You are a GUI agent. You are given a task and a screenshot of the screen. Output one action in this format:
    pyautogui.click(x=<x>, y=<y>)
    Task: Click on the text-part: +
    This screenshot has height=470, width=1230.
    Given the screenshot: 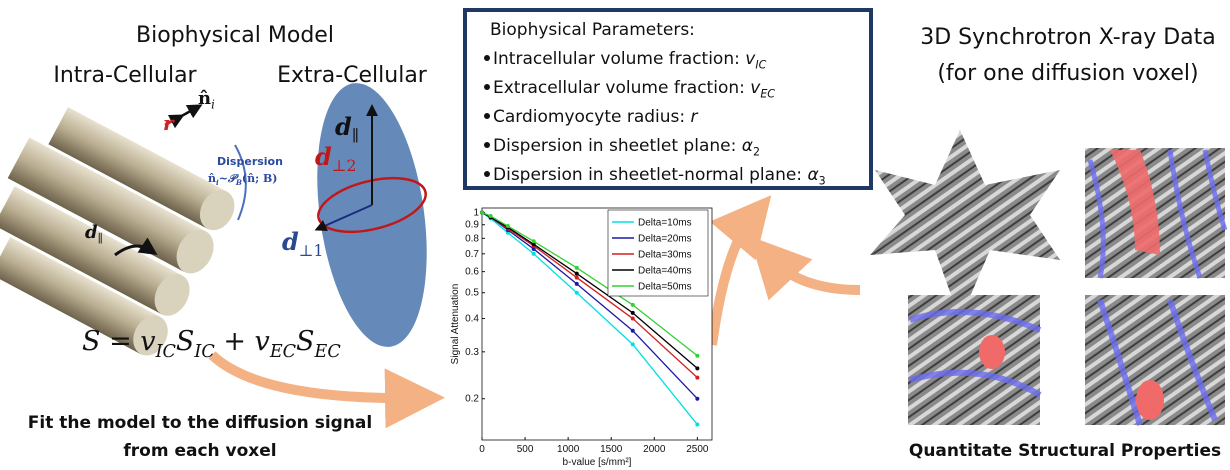 What is the action you would take?
    pyautogui.click(x=235, y=341)
    